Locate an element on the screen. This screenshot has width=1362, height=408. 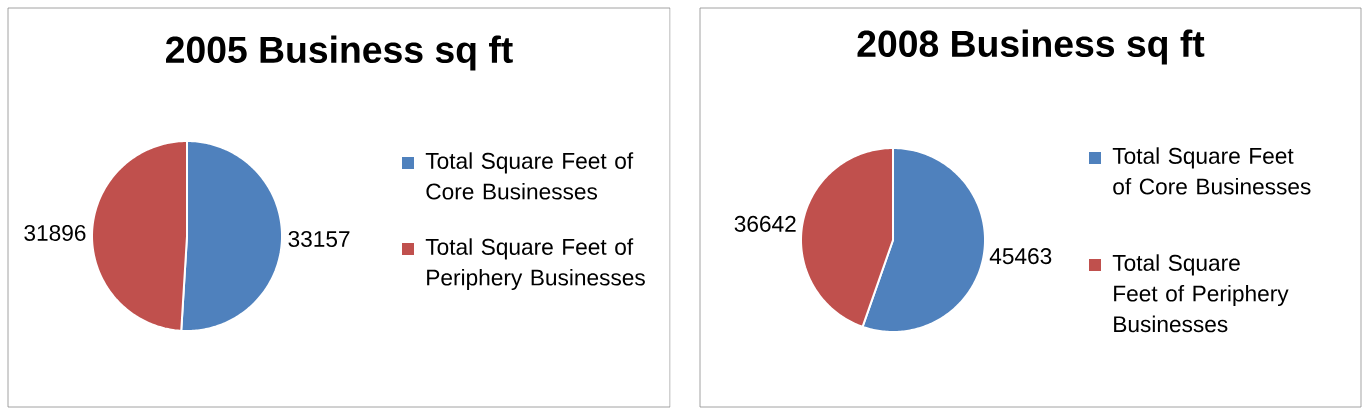
data-label: 31896 is located at coordinates (55, 233).